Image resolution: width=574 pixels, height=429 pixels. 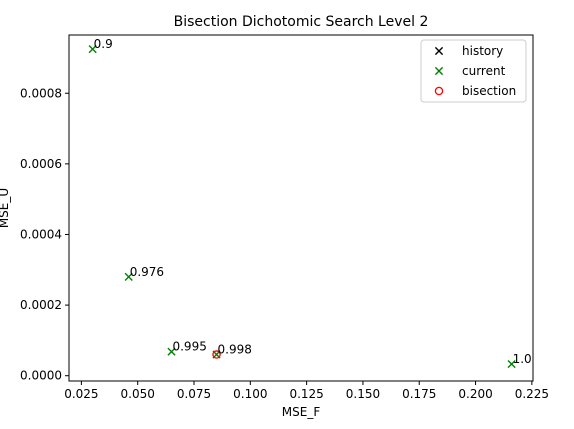 I want to click on legend-box, so click(x=473, y=71).